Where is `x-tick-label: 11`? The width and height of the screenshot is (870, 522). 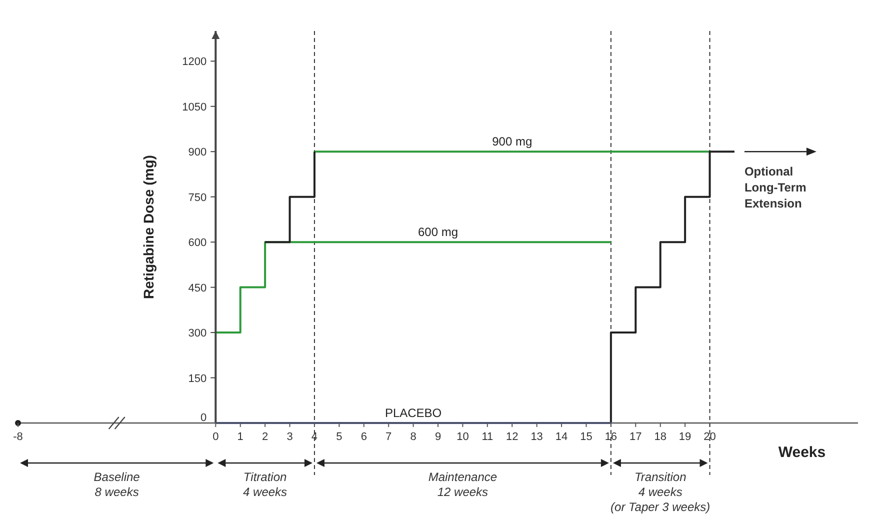
x-tick-label: 11 is located at coordinates (488, 437).